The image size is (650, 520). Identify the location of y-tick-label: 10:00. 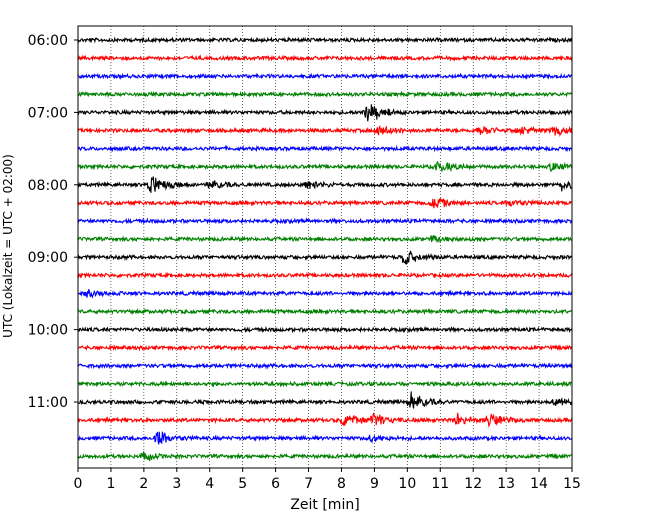
(48, 331).